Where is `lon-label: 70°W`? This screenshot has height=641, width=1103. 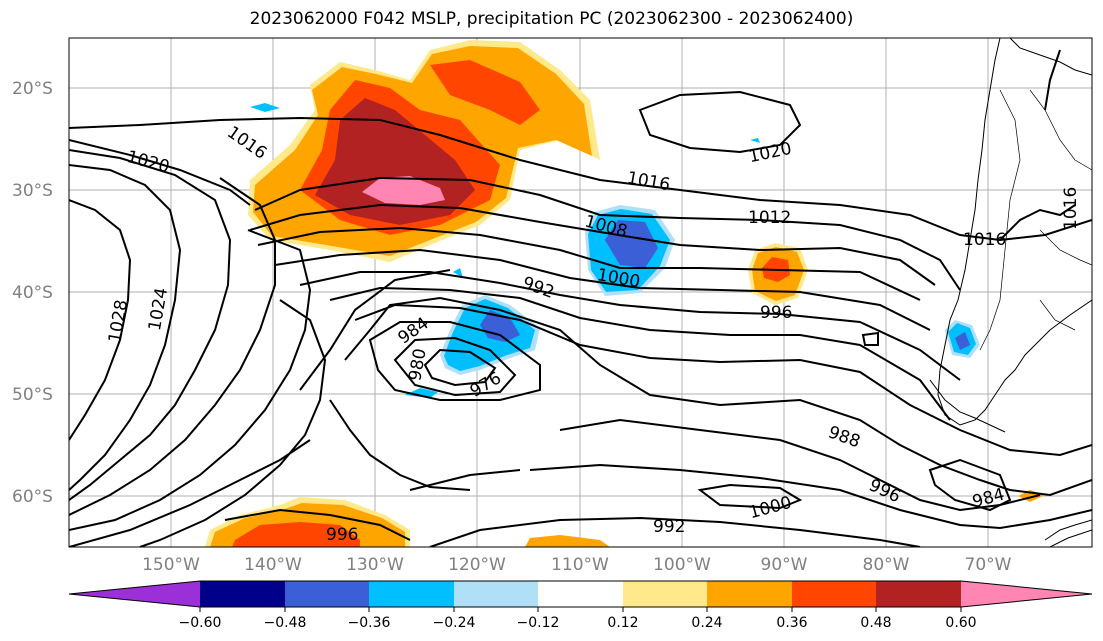
lon-label: 70°W is located at coordinates (988, 565).